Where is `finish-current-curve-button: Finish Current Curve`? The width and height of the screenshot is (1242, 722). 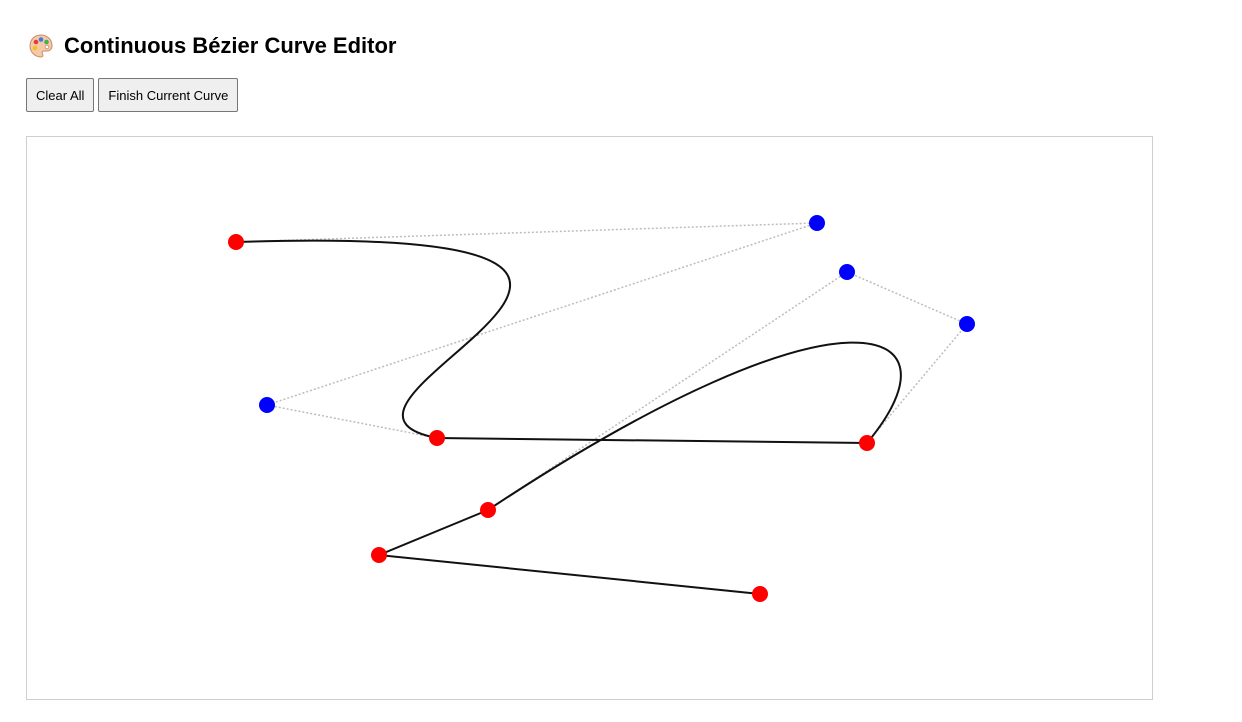 finish-current-curve-button: Finish Current Curve is located at coordinates (168, 95).